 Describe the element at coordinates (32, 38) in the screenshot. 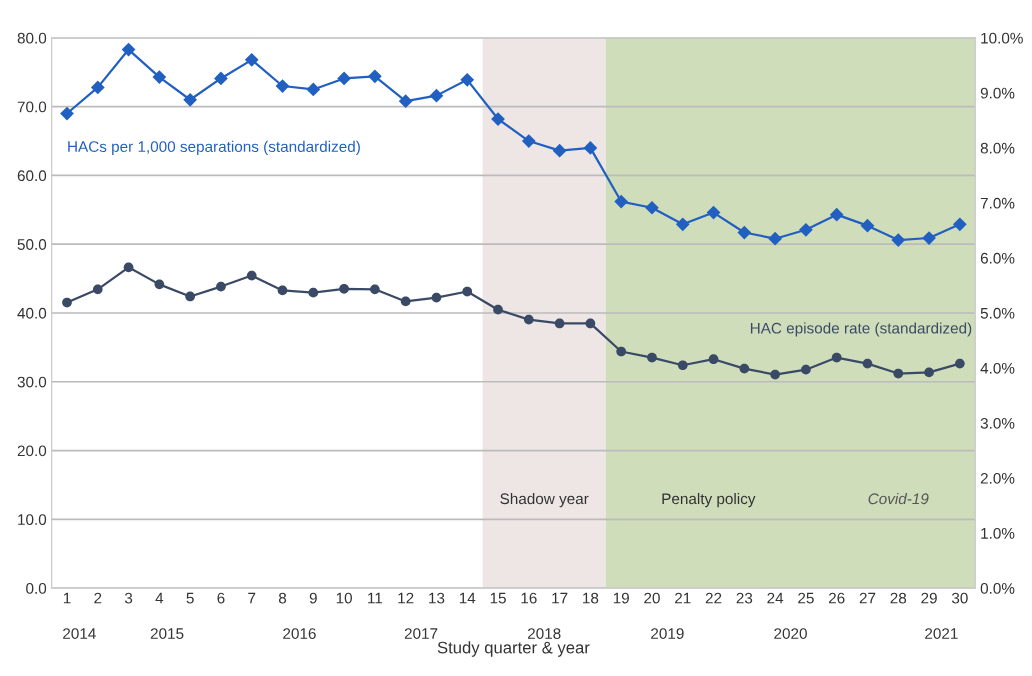

I see `y-tick-label: 80.0` at that location.